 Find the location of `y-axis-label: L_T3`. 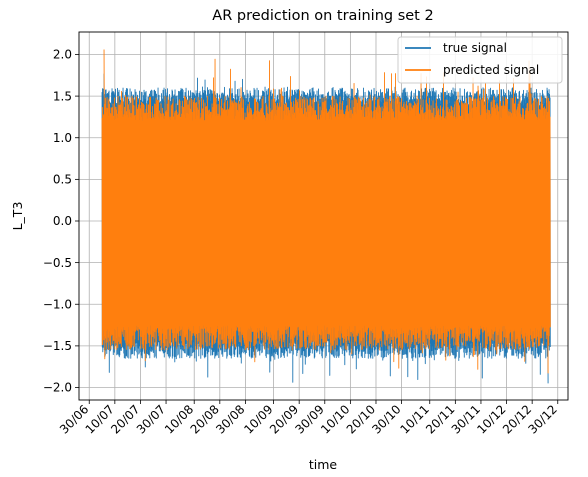

y-axis-label: L_T3 is located at coordinates (17, 216).